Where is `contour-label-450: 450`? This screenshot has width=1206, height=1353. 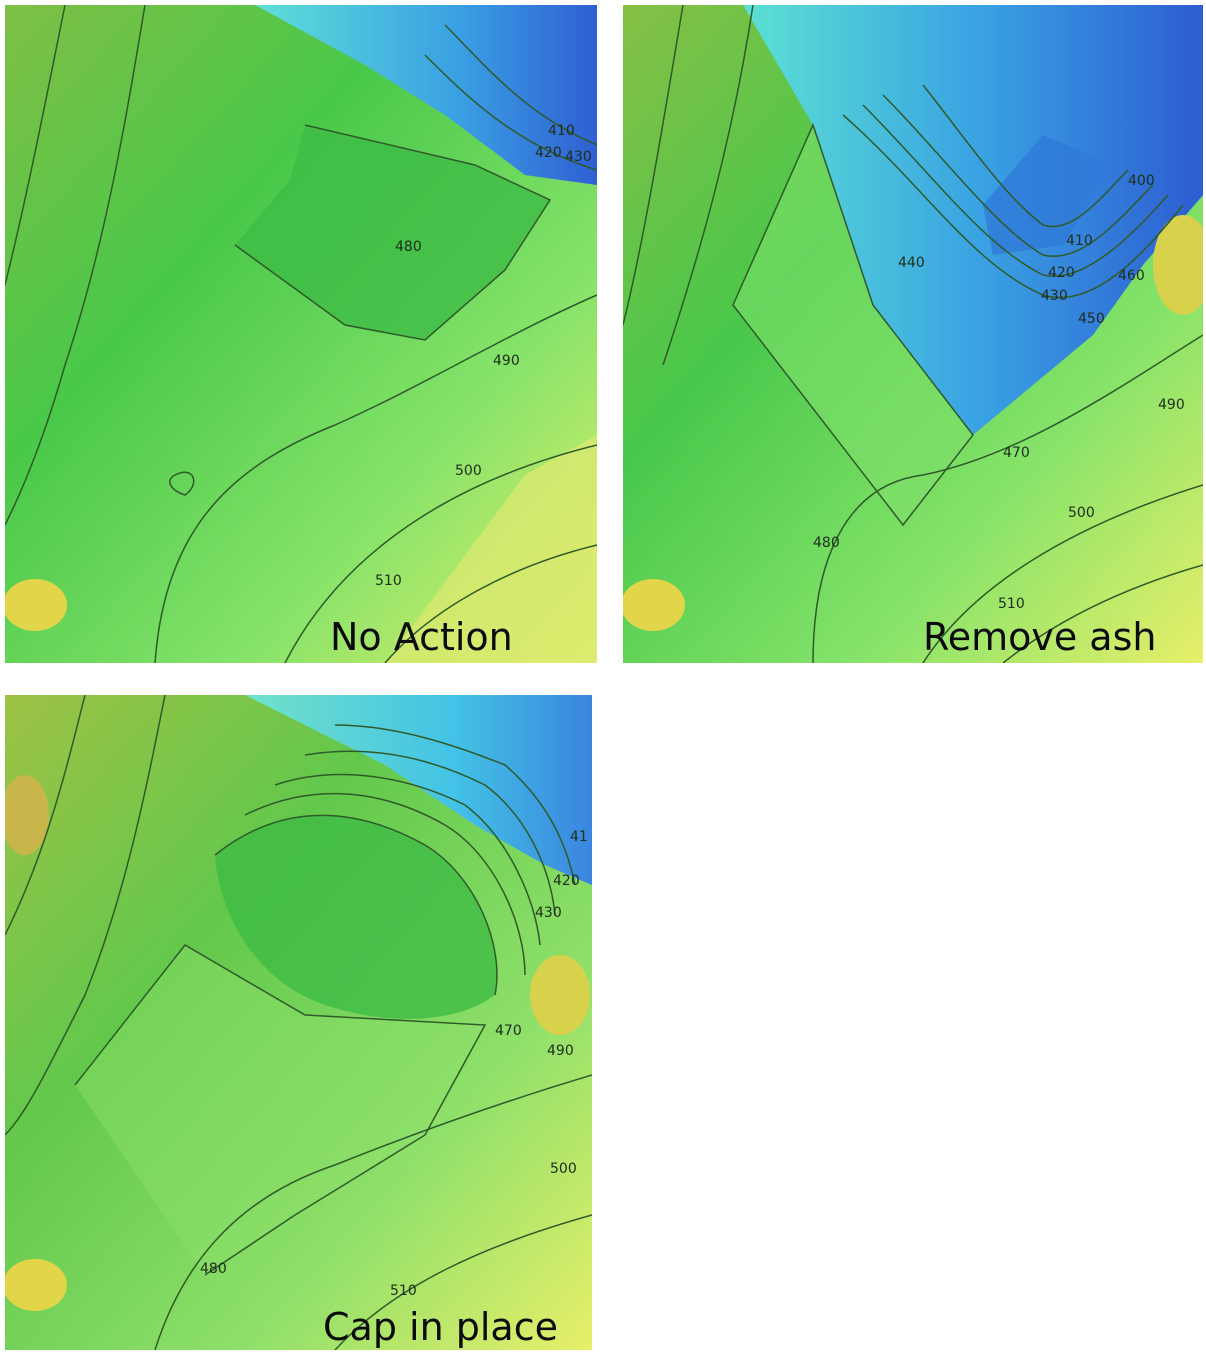
contour-label-450: 450 is located at coordinates (1091, 319).